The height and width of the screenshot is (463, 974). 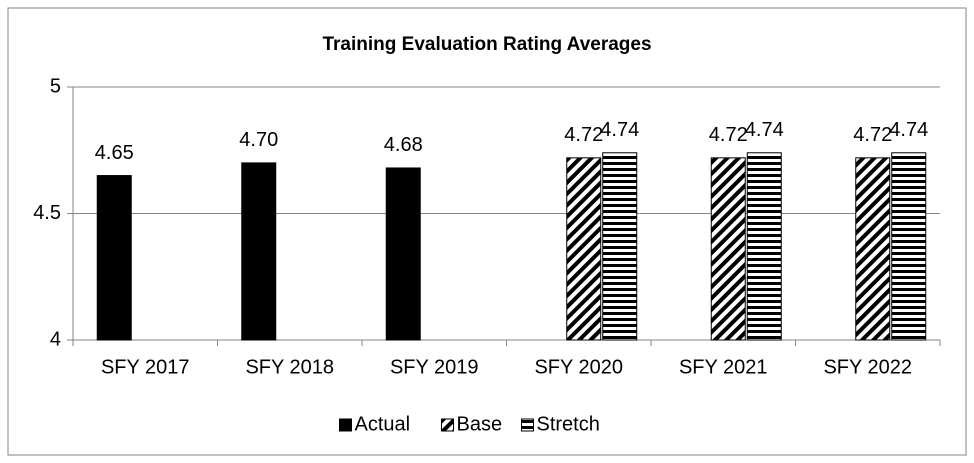 What do you see at coordinates (403, 145) in the screenshot?
I see `value-label: 4.68` at bounding box center [403, 145].